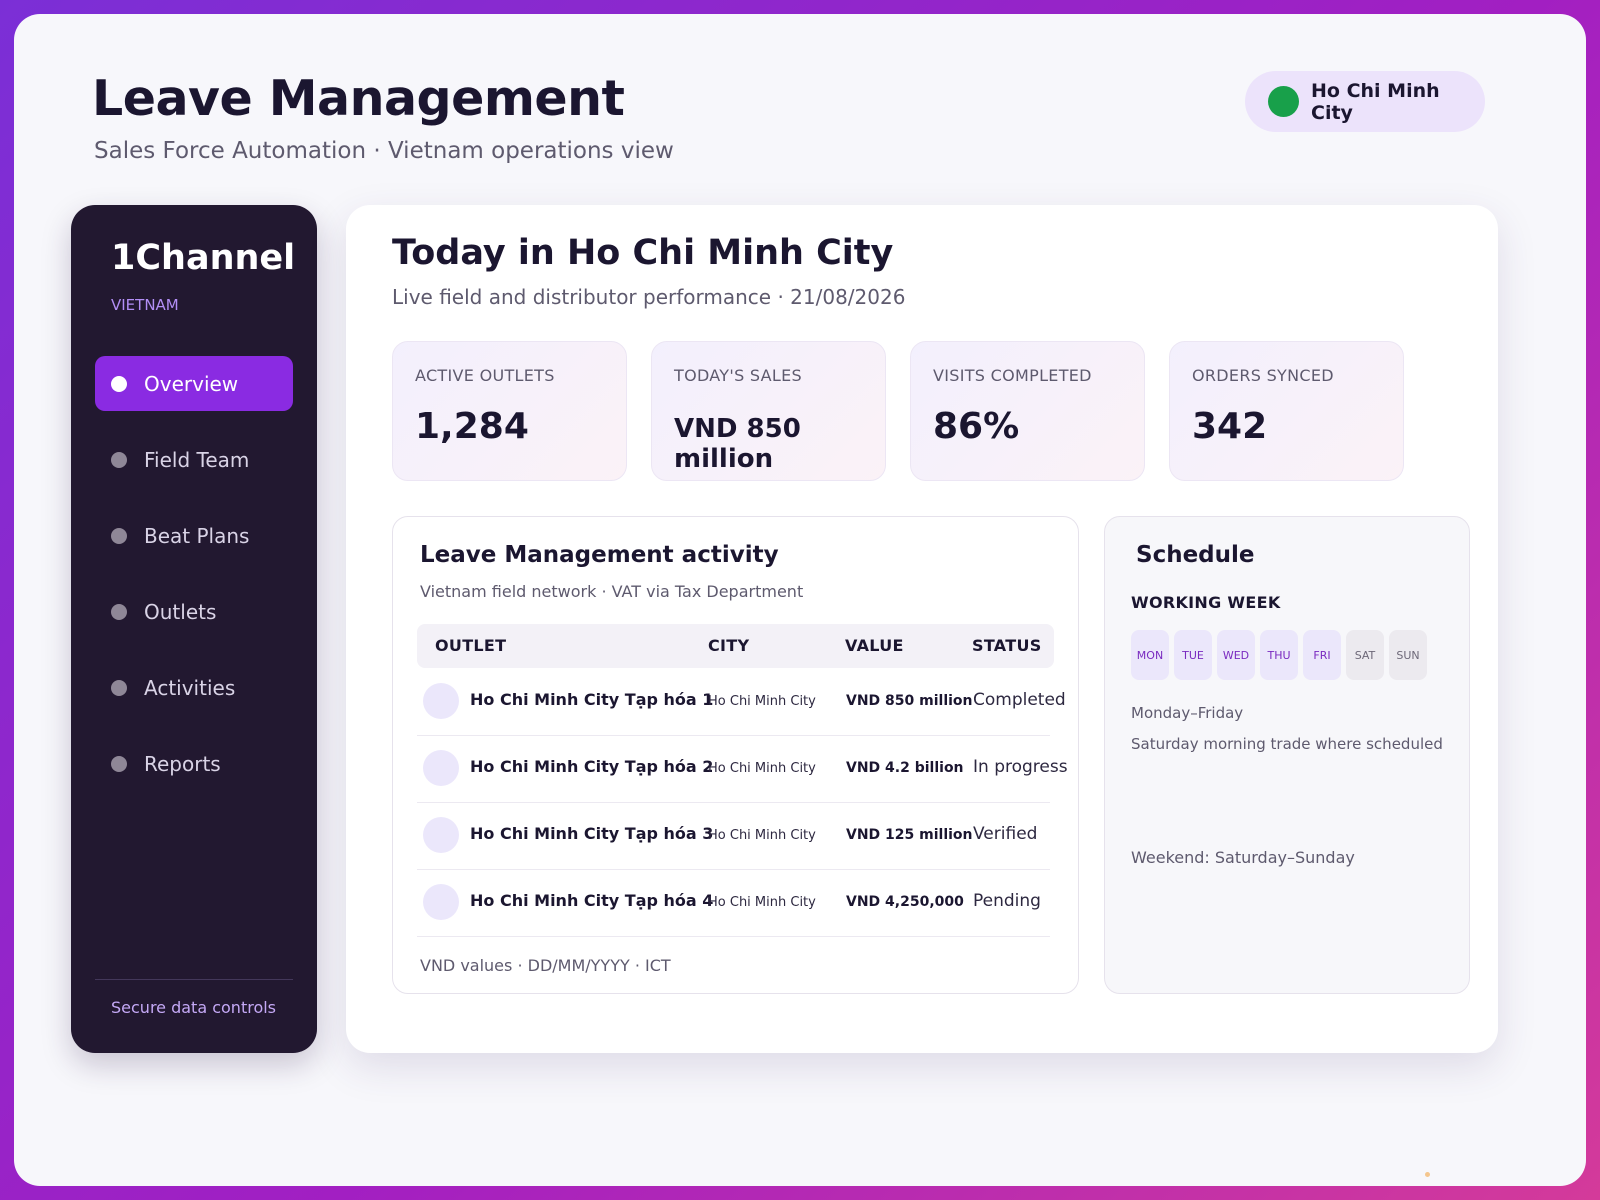  I want to click on saturday-note: Saturday morning trade where scheduled, so click(1287, 744).